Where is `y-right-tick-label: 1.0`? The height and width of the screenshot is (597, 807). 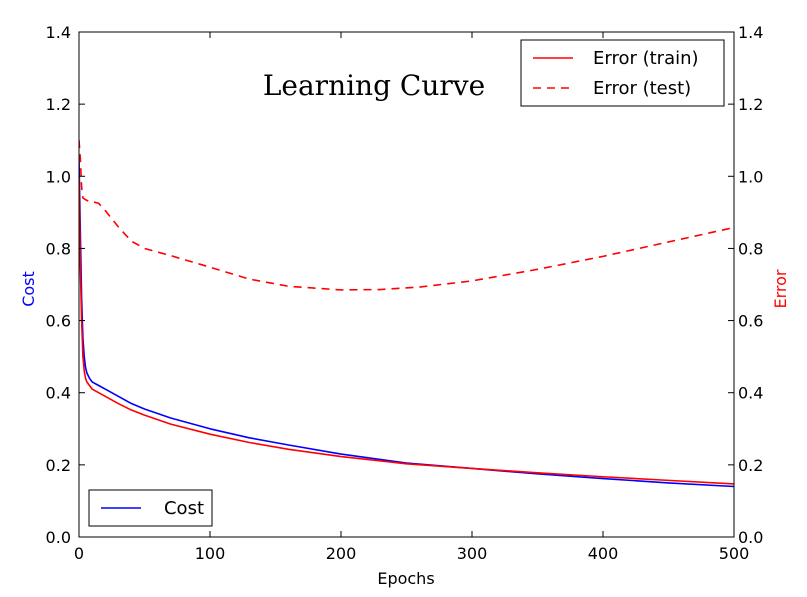 y-right-tick-label: 1.0 is located at coordinates (750, 176).